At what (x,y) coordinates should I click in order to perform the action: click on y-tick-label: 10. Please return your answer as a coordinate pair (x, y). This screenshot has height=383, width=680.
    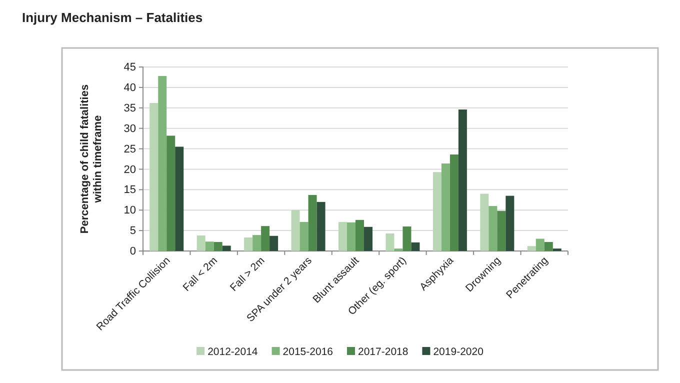
    Looking at the image, I should click on (130, 210).